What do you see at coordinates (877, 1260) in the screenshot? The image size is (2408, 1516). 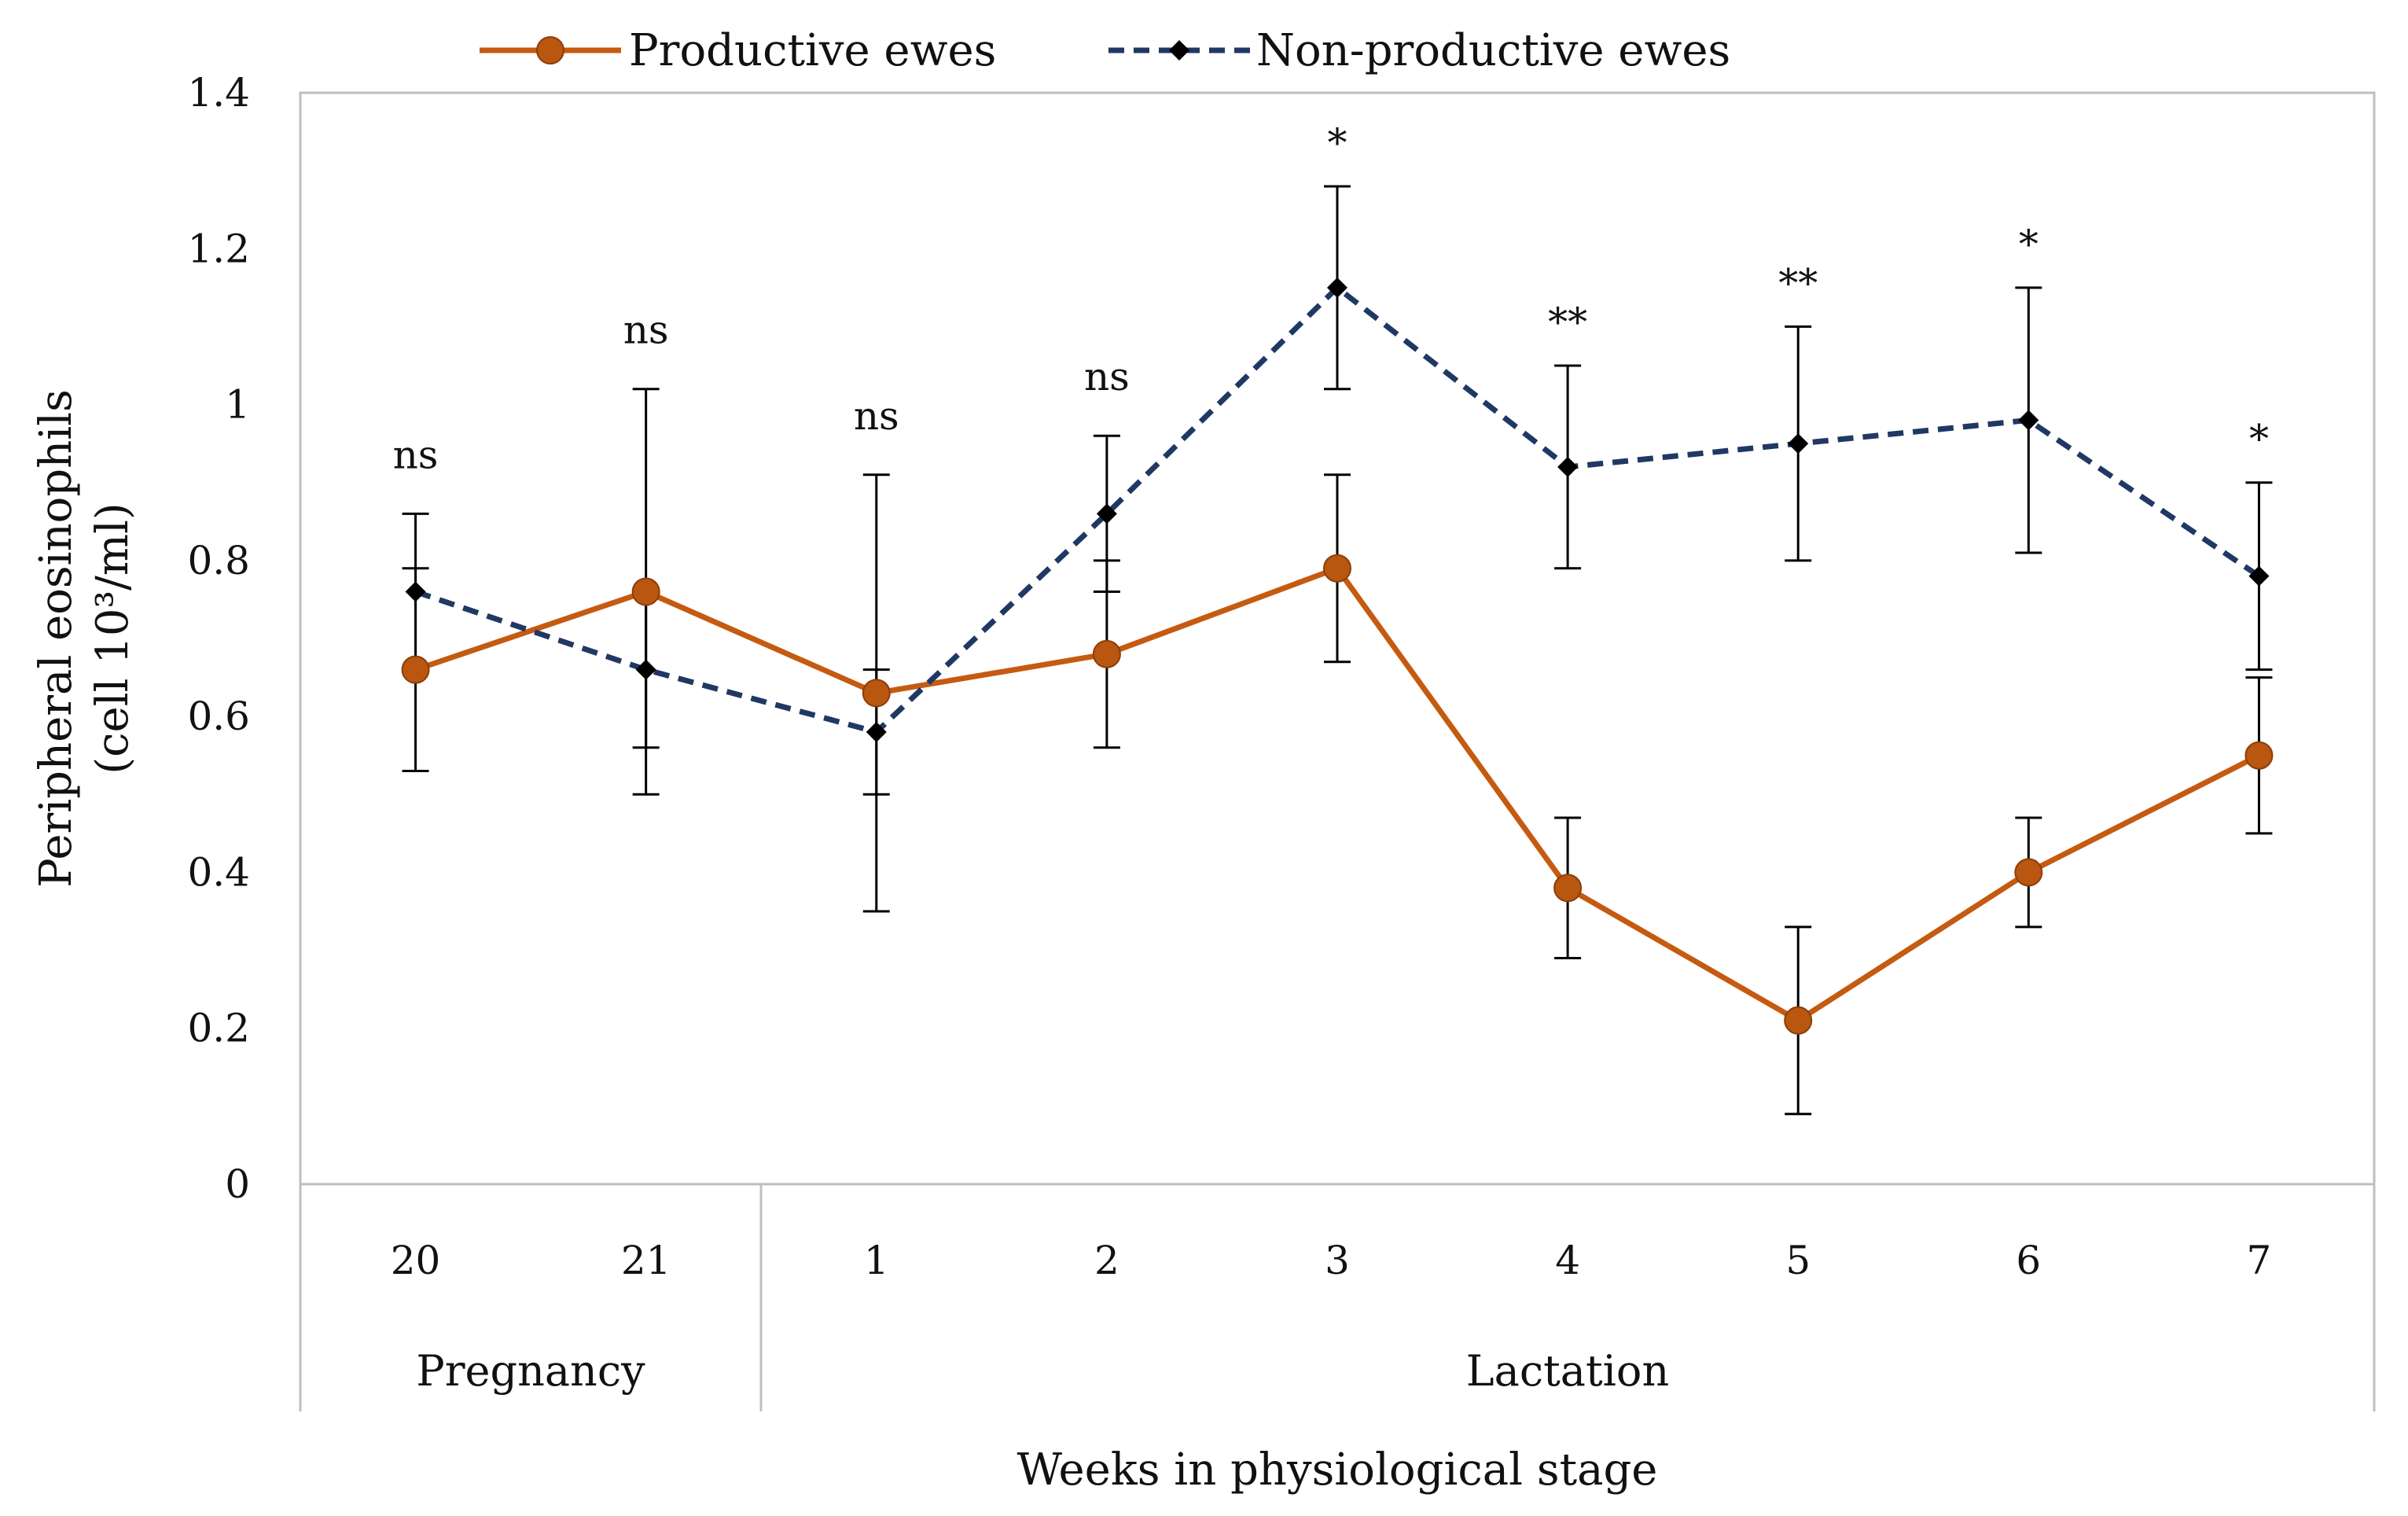 I see `x-tick-label: 1` at bounding box center [877, 1260].